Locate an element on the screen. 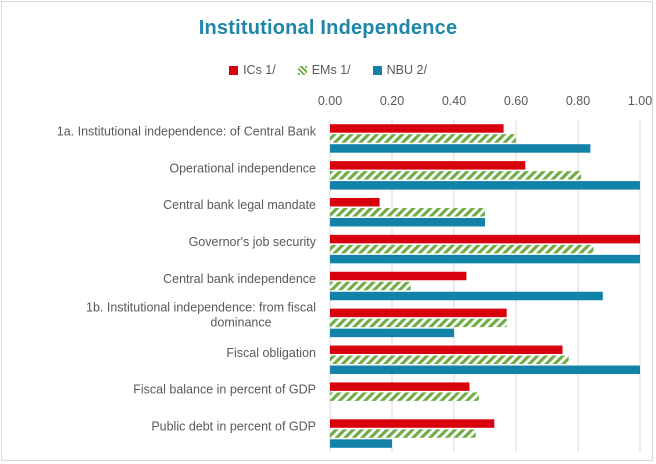  legend-item-ics: ICs 1/ is located at coordinates (252, 70).